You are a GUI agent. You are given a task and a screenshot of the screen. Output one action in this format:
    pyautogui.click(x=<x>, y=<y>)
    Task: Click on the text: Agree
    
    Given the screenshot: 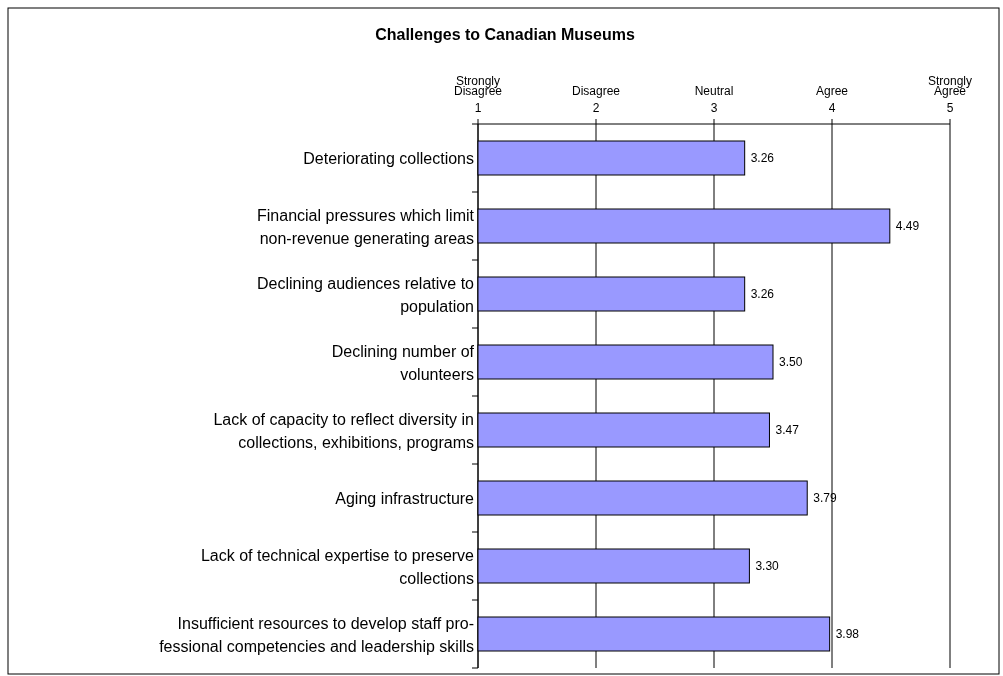 What is the action you would take?
    pyautogui.click(x=832, y=91)
    